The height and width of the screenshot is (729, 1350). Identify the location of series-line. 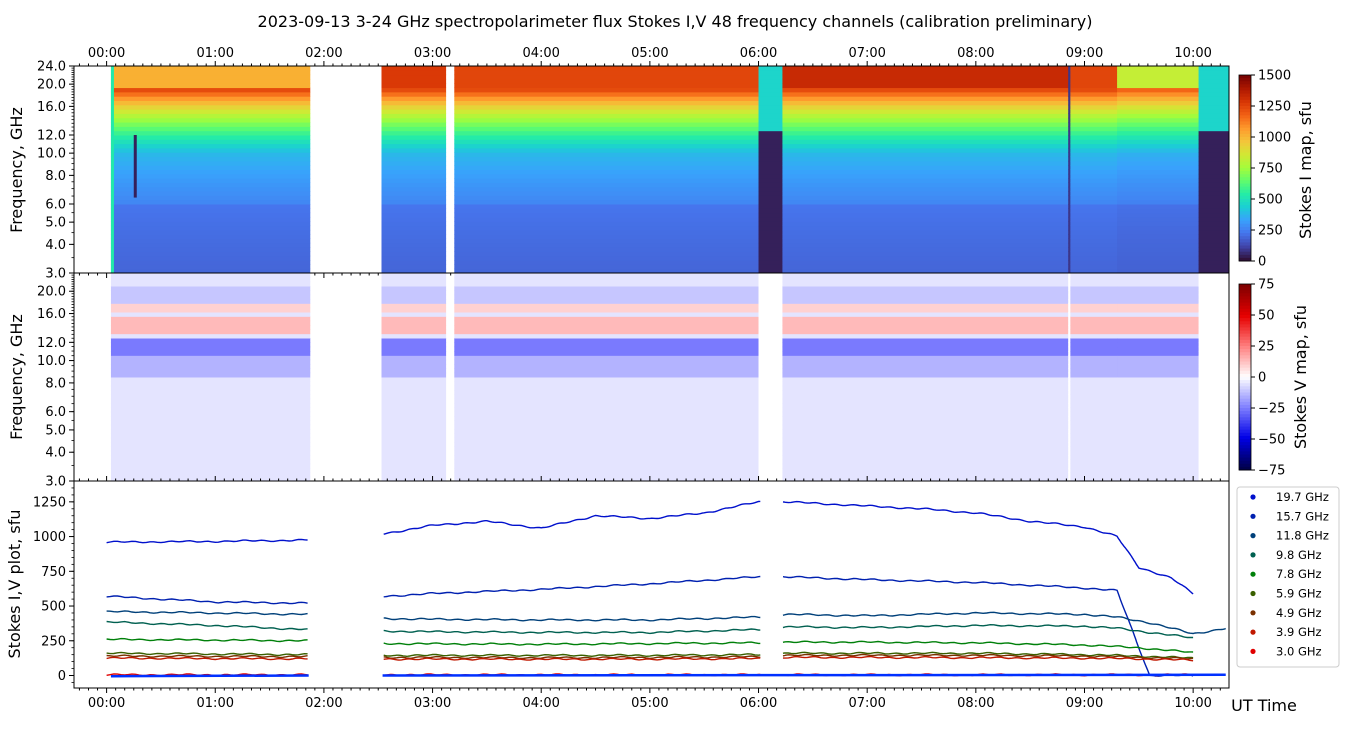
(650, 645).